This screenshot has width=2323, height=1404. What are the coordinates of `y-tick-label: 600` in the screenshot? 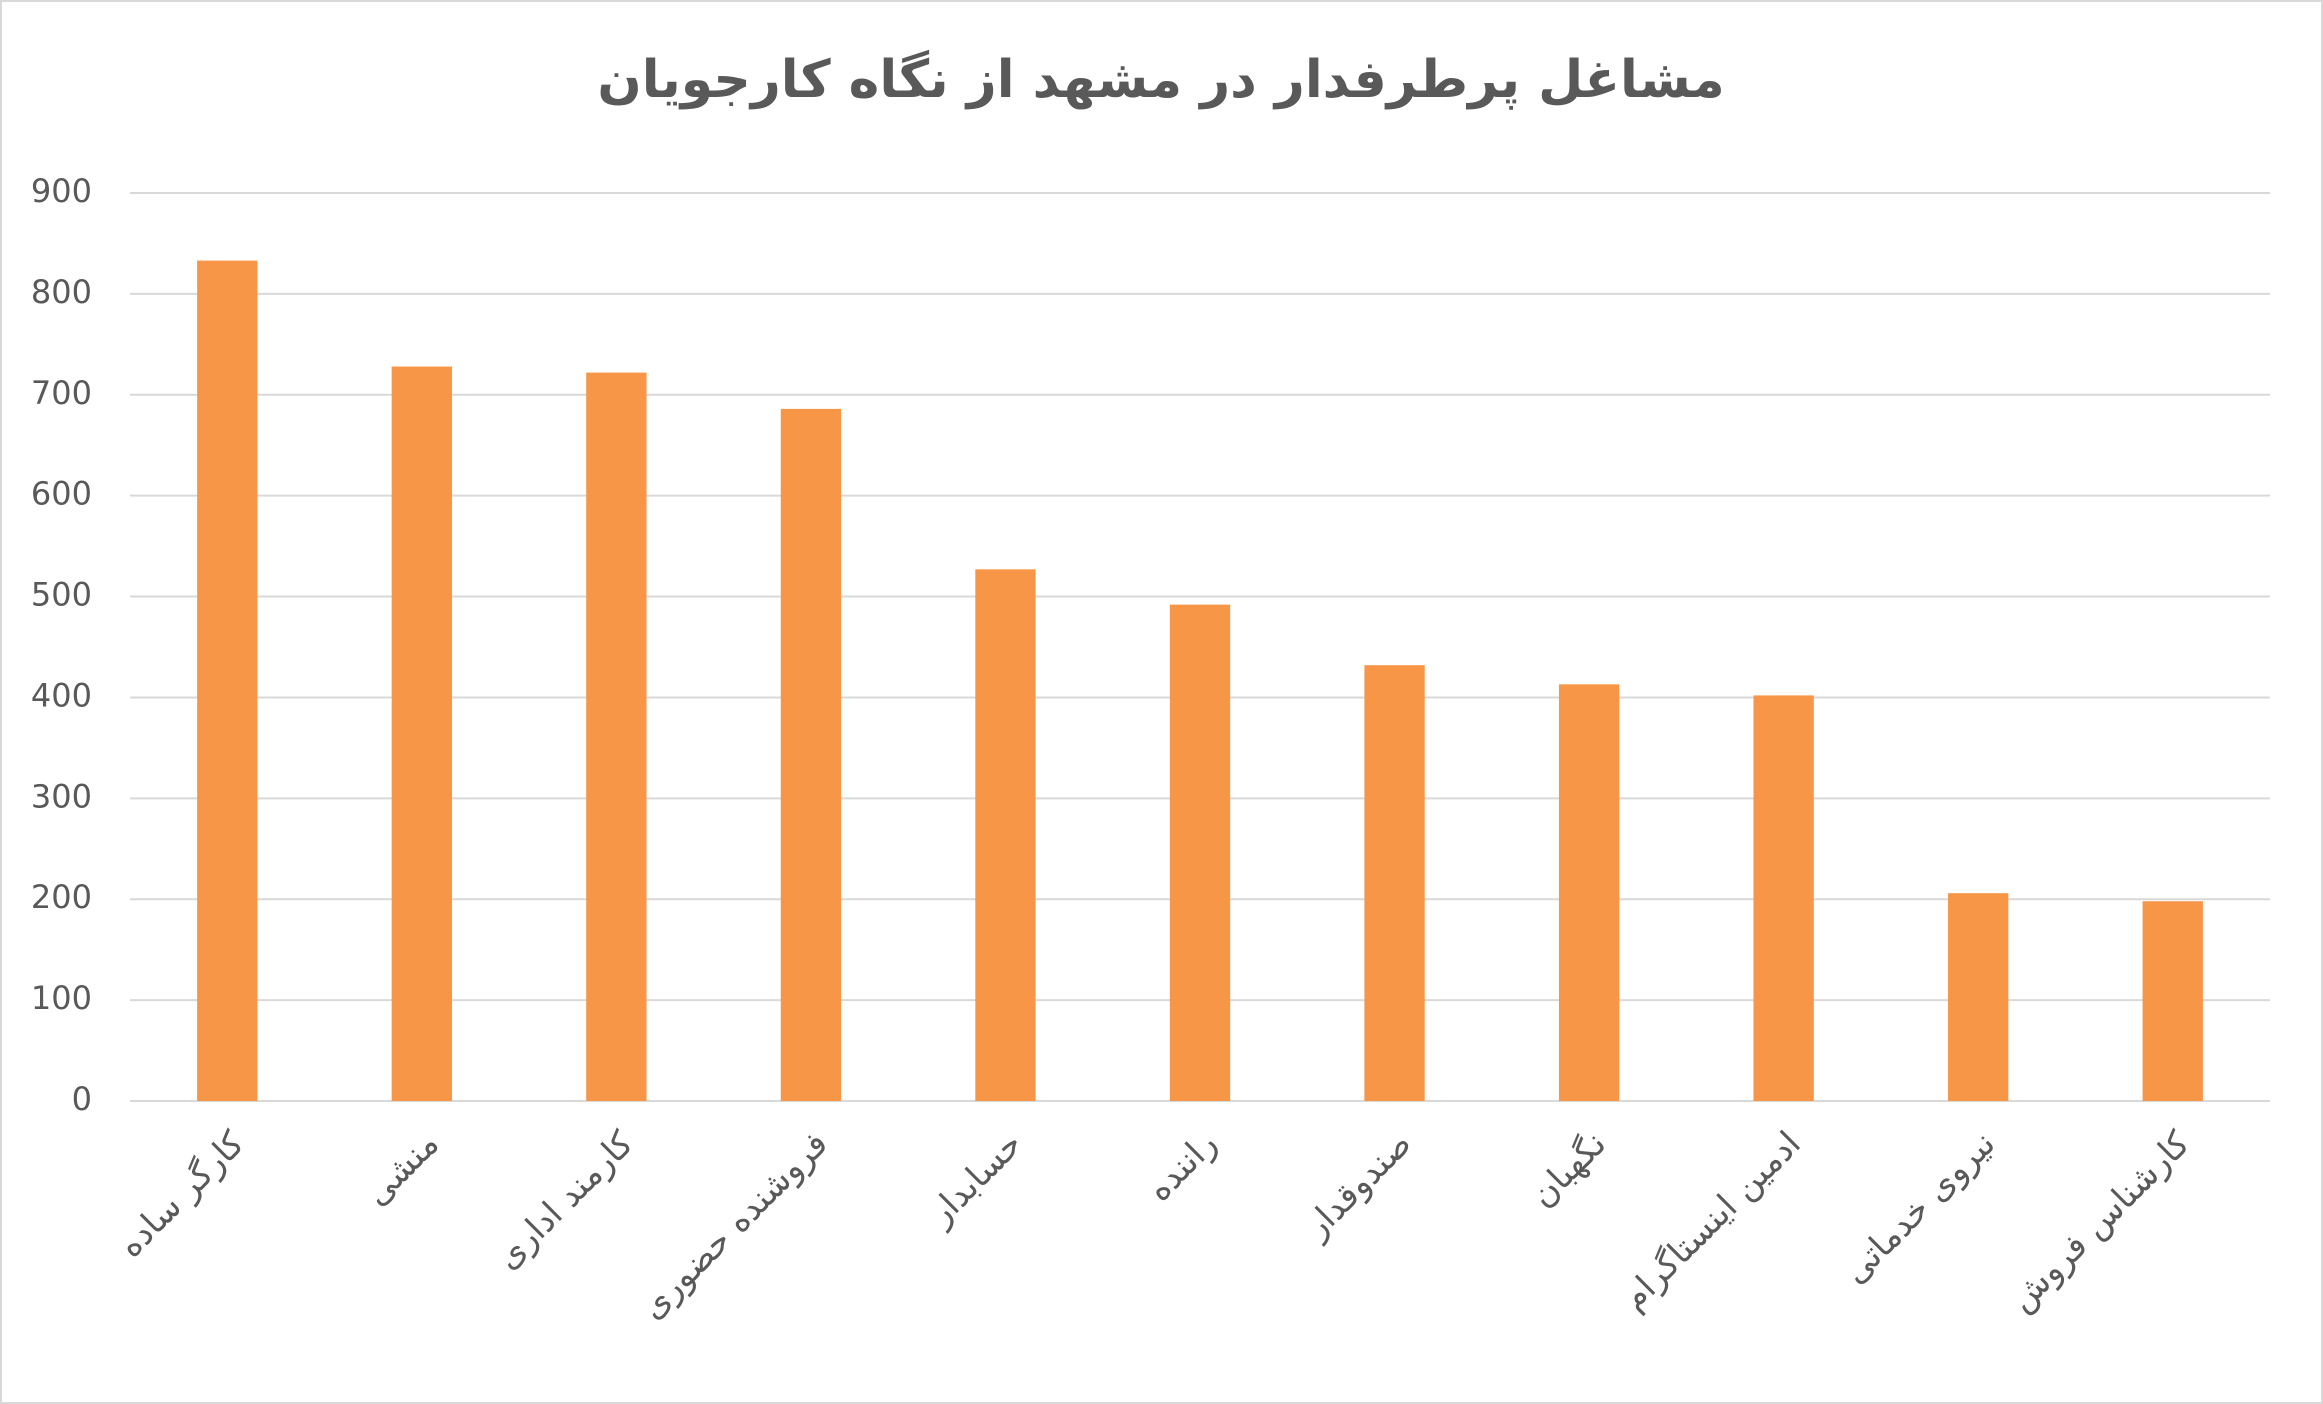 It's located at (61, 494).